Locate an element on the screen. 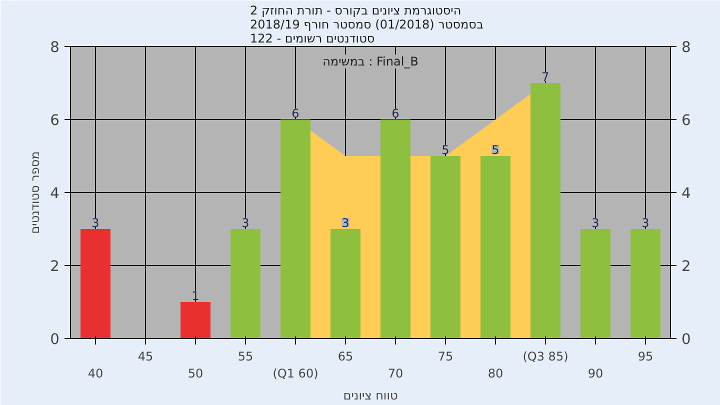 The height and width of the screenshot is (405, 720). x-tick-label: 55 is located at coordinates (246, 357).